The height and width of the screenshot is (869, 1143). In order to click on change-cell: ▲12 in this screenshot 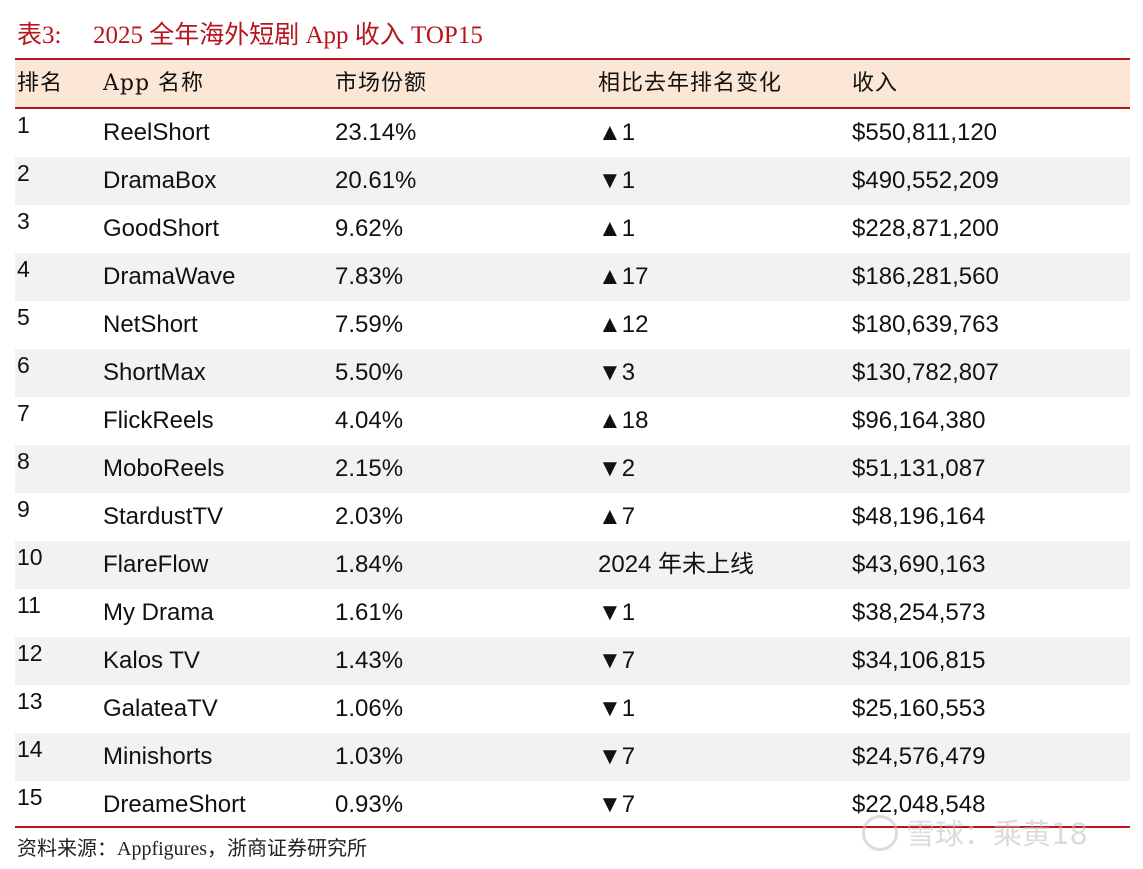, I will do `click(623, 324)`.